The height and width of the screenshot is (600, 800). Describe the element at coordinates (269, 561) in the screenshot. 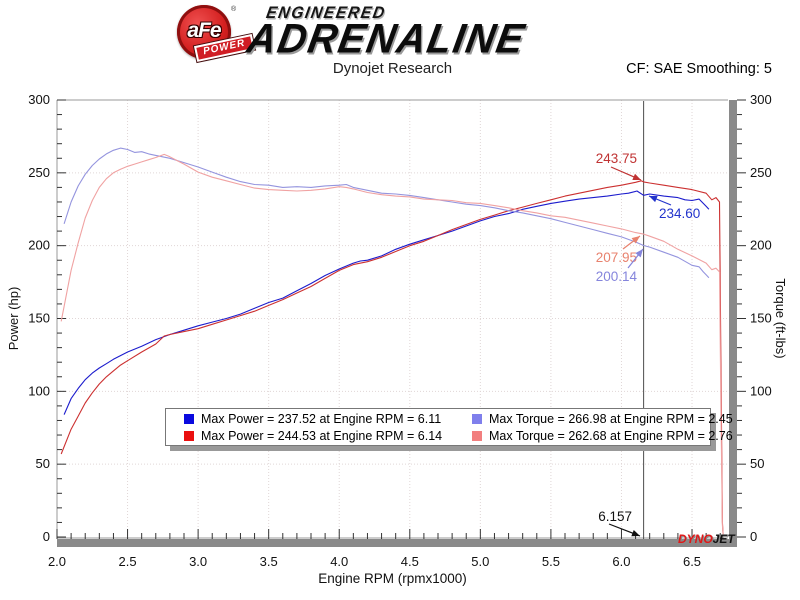

I see `xtick-label: 3.5` at that location.